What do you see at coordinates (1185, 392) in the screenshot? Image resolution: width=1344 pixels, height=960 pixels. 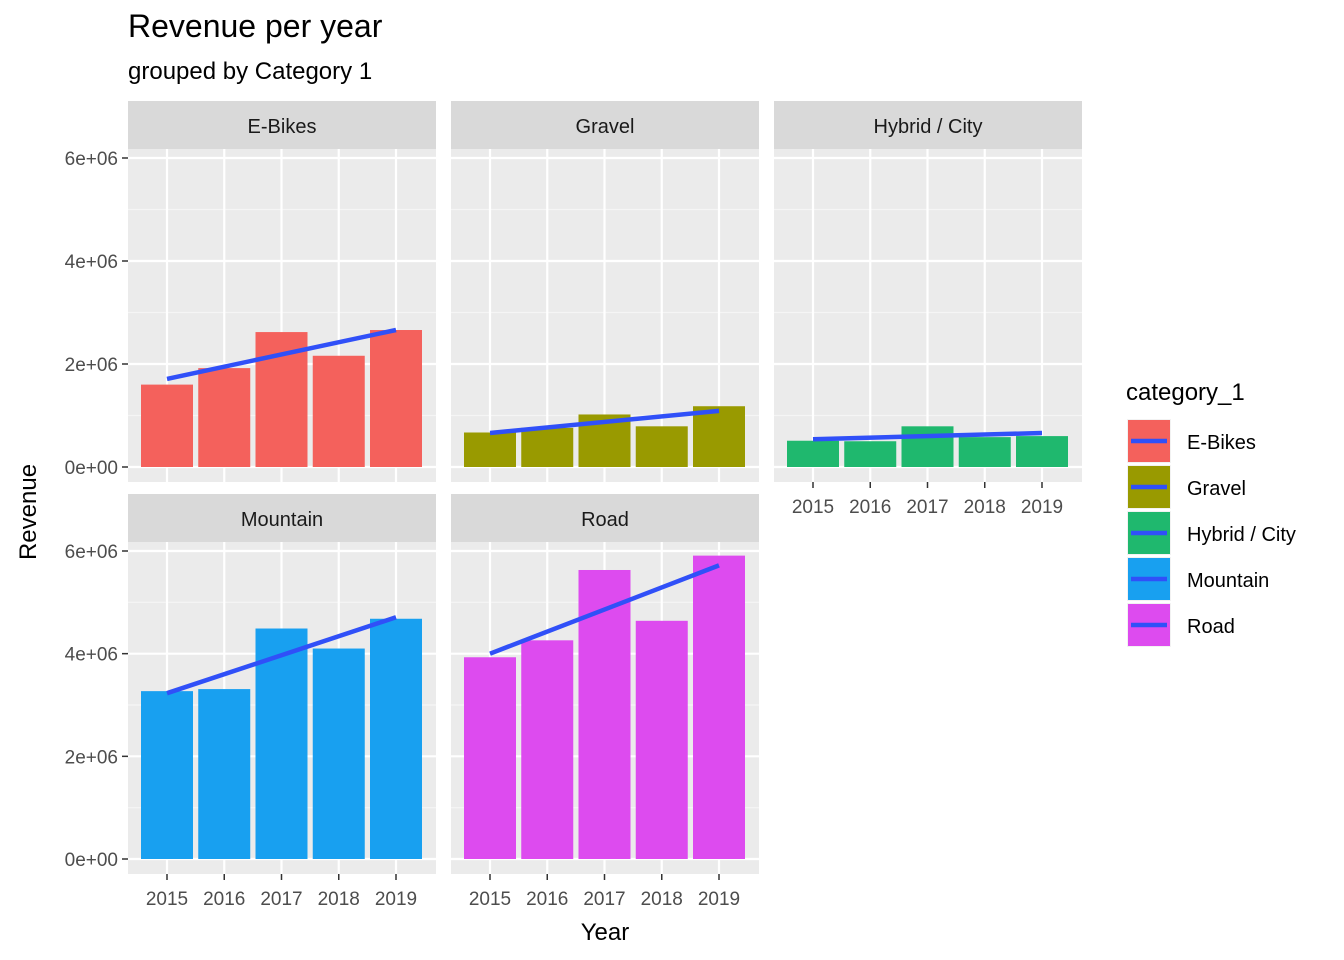 I see `legend-title: category_1` at bounding box center [1185, 392].